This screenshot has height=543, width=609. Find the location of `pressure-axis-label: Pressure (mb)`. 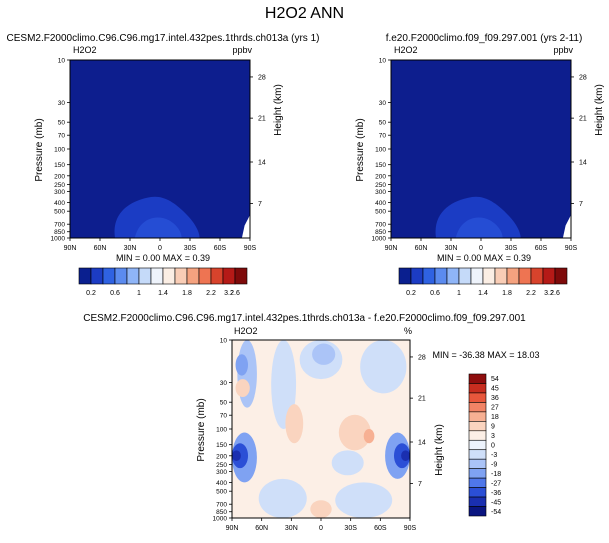

pressure-axis-label: Pressure (mb) is located at coordinates (39, 149).